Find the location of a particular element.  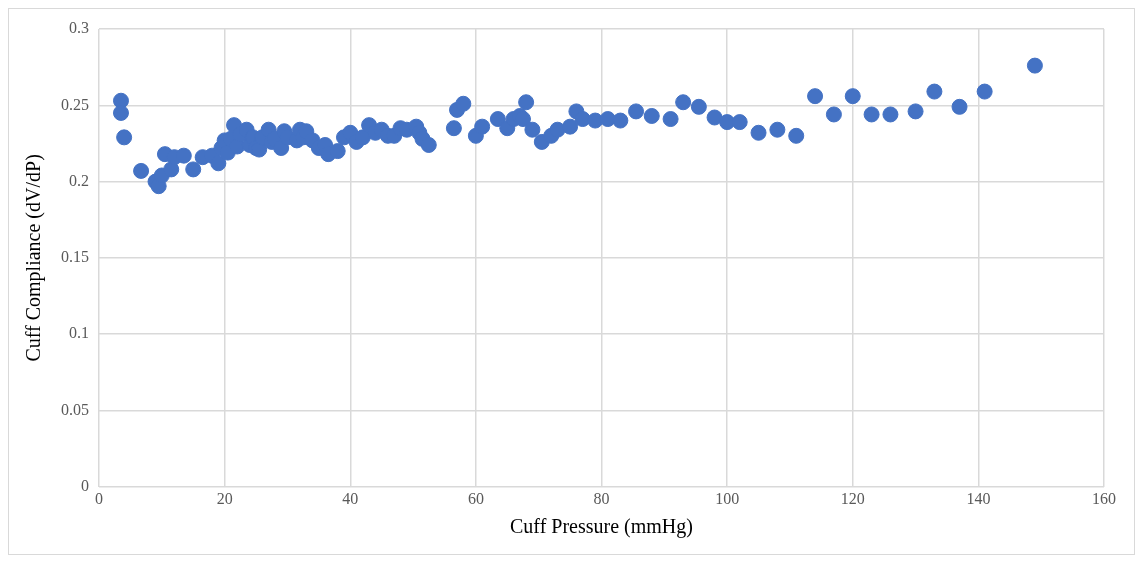

y-axis-title: Cuff Compliance (dV/dP) is located at coordinates (34, 258).